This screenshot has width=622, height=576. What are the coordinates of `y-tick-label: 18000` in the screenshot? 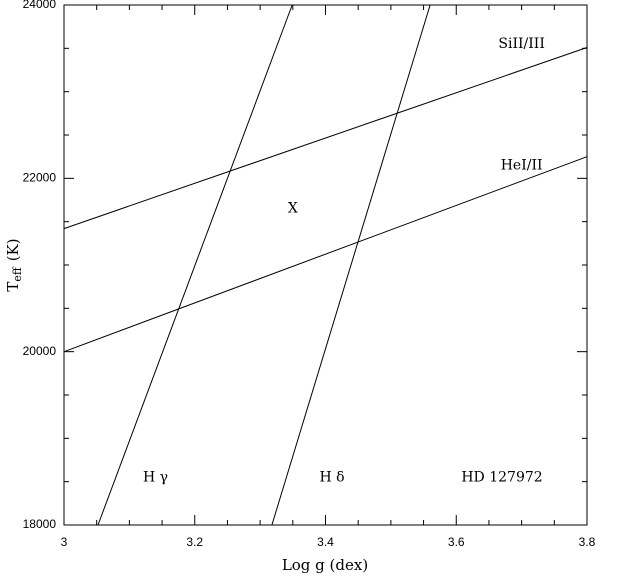 It's located at (40, 524).